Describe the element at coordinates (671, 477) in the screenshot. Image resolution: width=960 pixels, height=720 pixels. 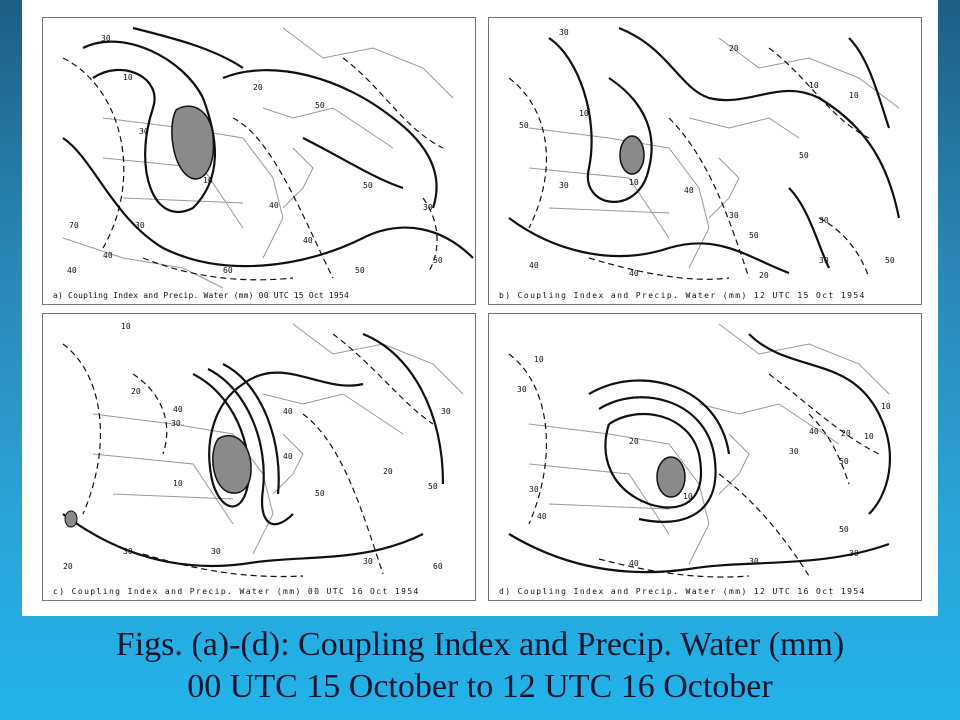
I see `panel-d-shaded-region` at that location.